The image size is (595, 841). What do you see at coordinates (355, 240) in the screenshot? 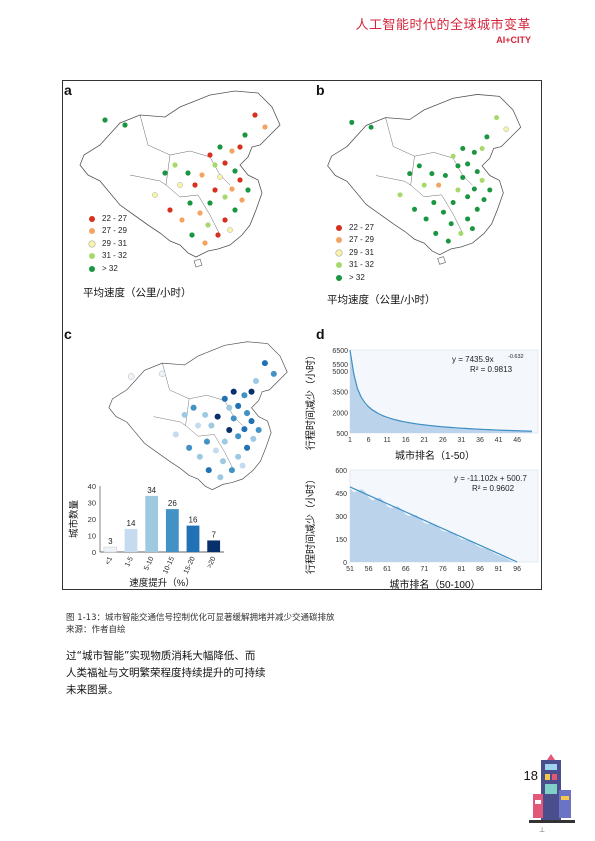
I see `legend-b-item-2: 27 - 29` at bounding box center [355, 240].